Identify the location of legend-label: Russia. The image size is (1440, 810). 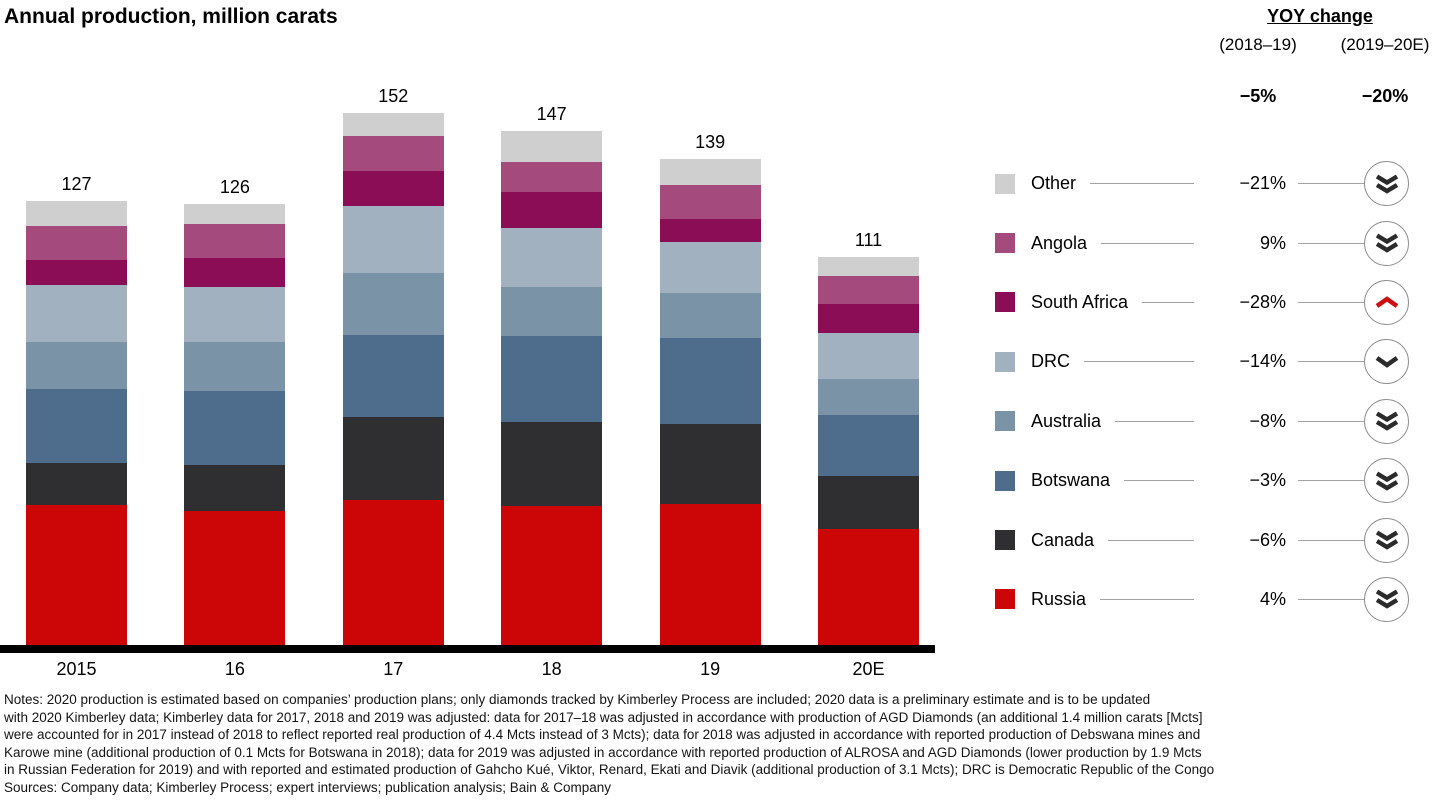
(1059, 598).